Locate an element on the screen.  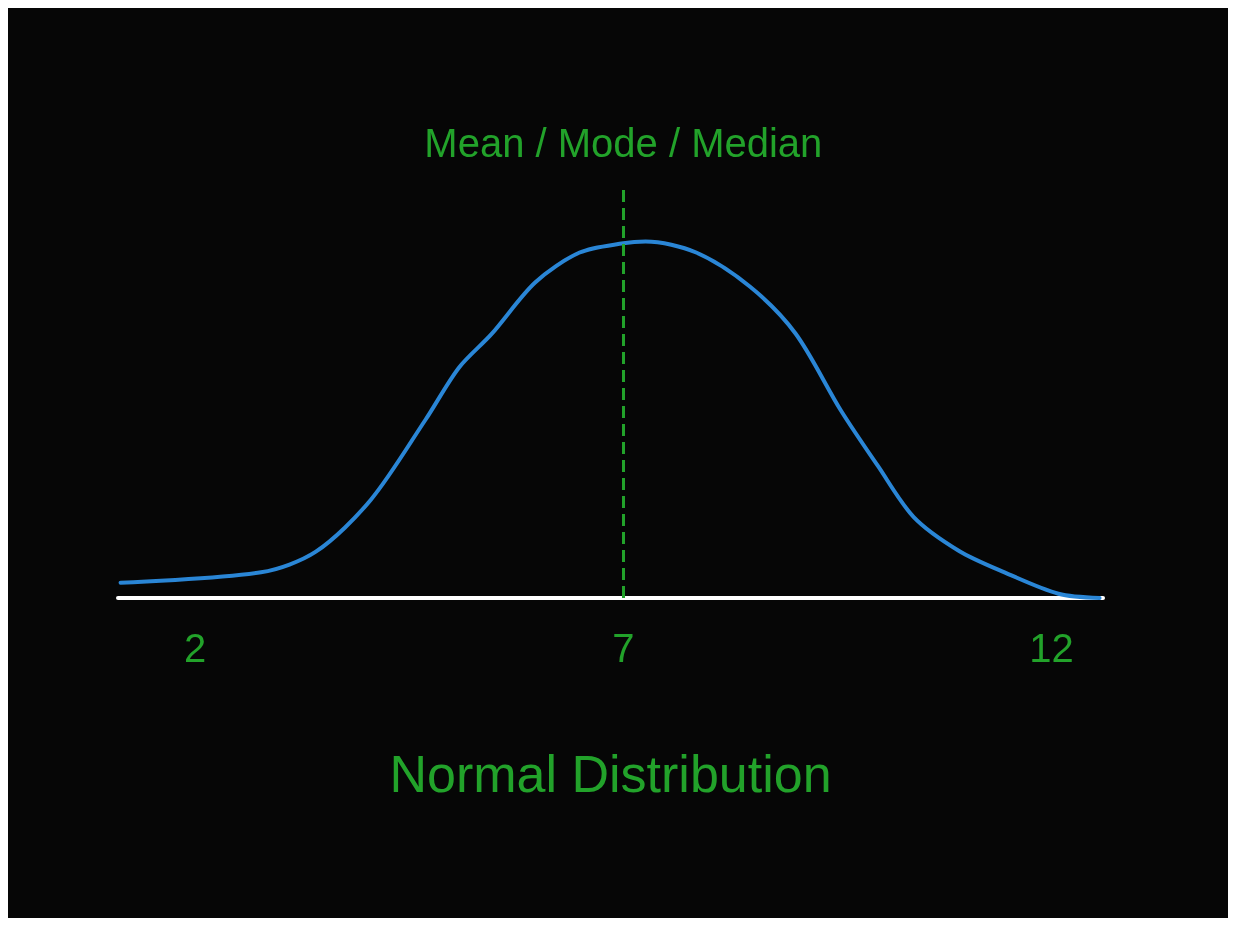
x-tick-label: 2 is located at coordinates (195, 648).